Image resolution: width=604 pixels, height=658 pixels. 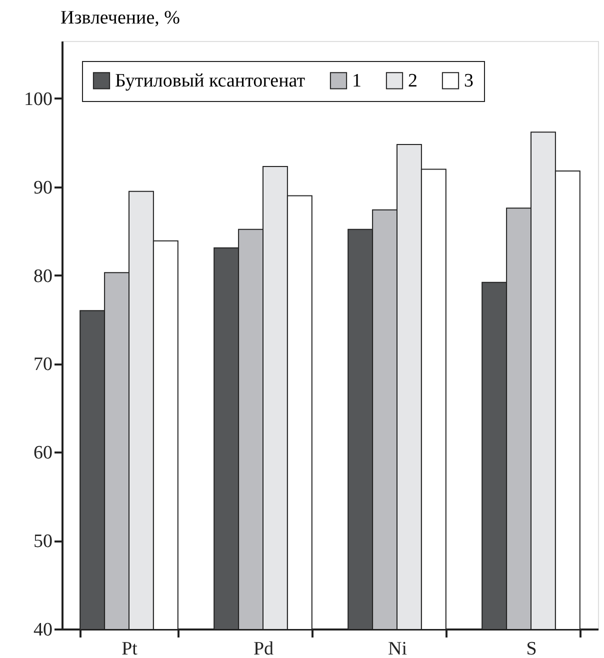 I want to click on legend-label: 2, so click(x=413, y=81).